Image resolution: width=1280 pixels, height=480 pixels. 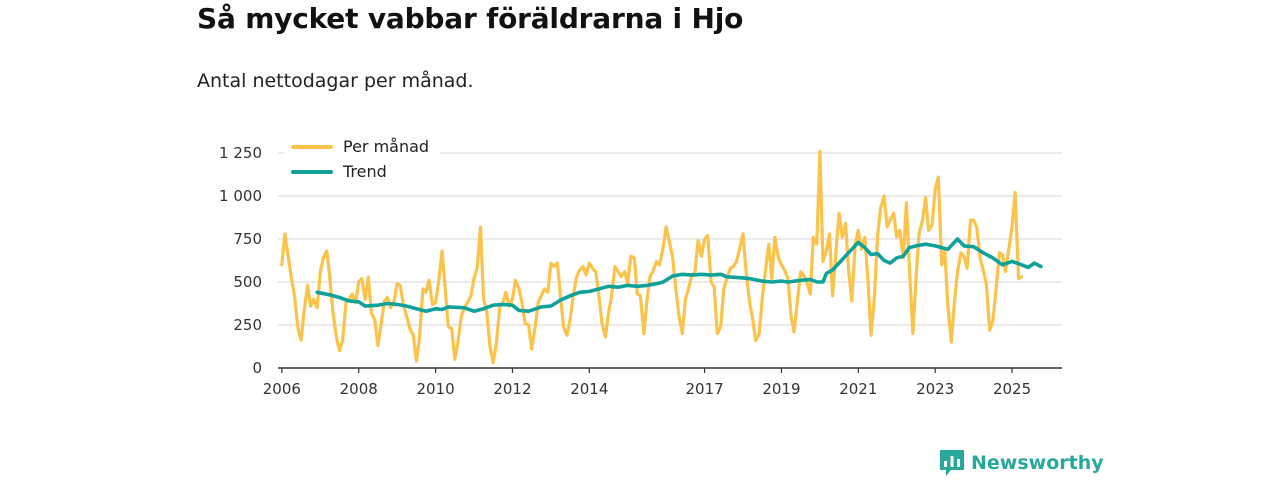 What do you see at coordinates (1012, 389) in the screenshot?
I see `x-tick-label: 2025` at bounding box center [1012, 389].